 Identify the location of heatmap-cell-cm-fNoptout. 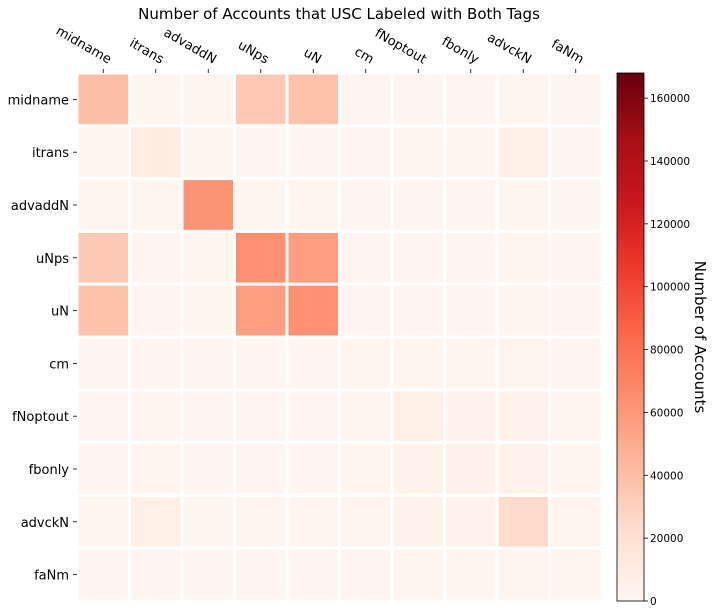
(418, 363).